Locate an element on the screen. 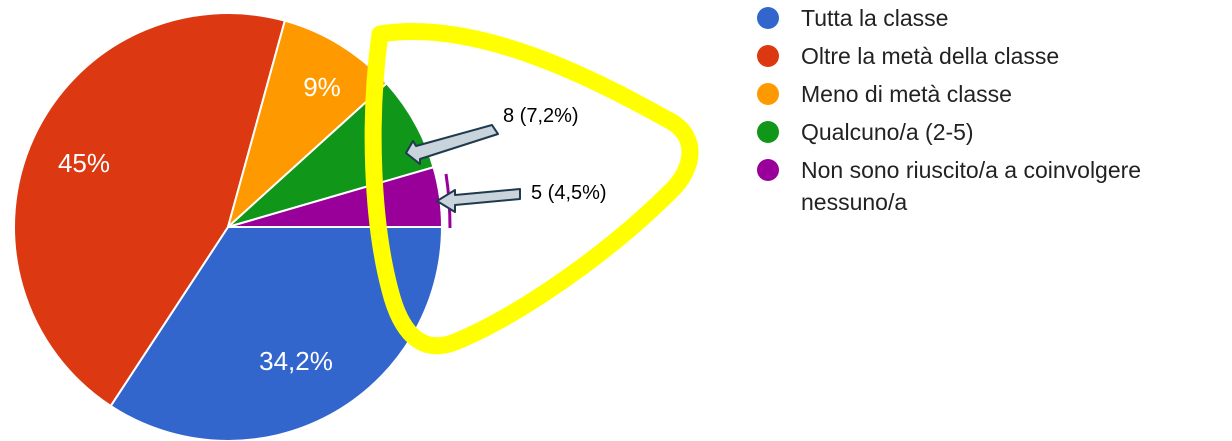 The height and width of the screenshot is (441, 1232). legend-label: Qualcuno/a (2-5) is located at coordinates (887, 132).